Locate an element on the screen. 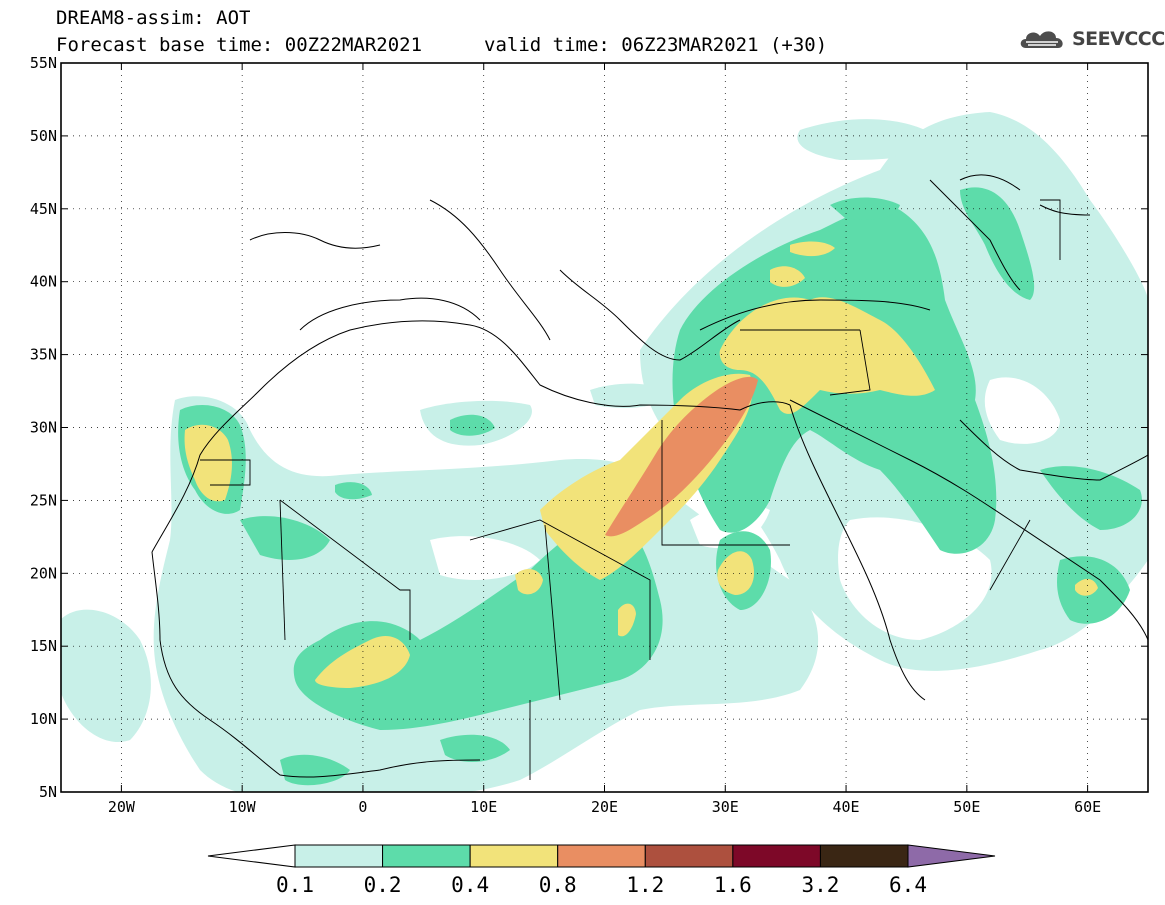 The width and height of the screenshot is (1165, 905). colorbar-label: 6.4 is located at coordinates (908, 885).